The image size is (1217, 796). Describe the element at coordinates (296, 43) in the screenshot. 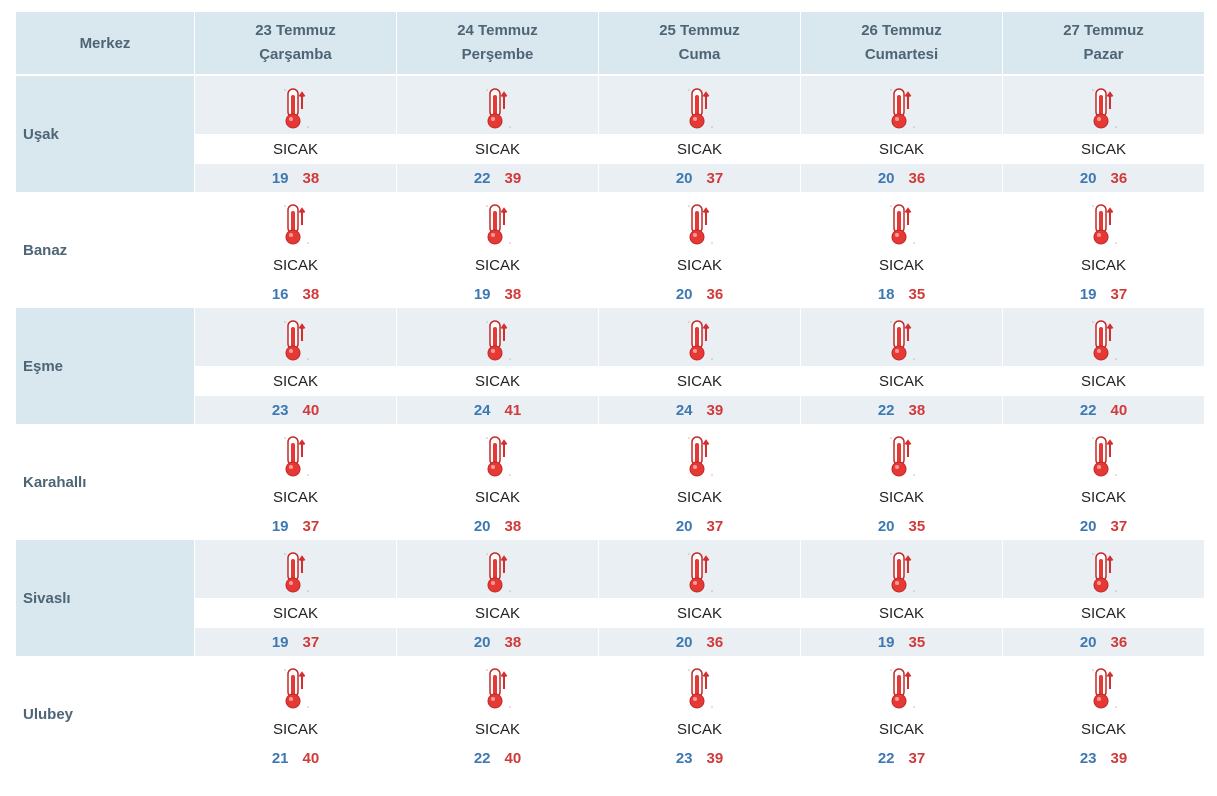

I see `column-header-day-1: 23 Temmuz Çarşamba` at that location.